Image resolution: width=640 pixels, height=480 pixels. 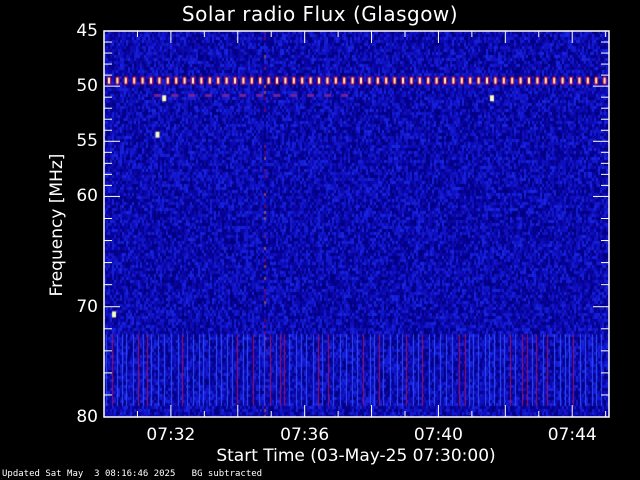 I want to click on updated-timestamp: Updated Sat May 3 08:16:46 2025, so click(x=89, y=474).